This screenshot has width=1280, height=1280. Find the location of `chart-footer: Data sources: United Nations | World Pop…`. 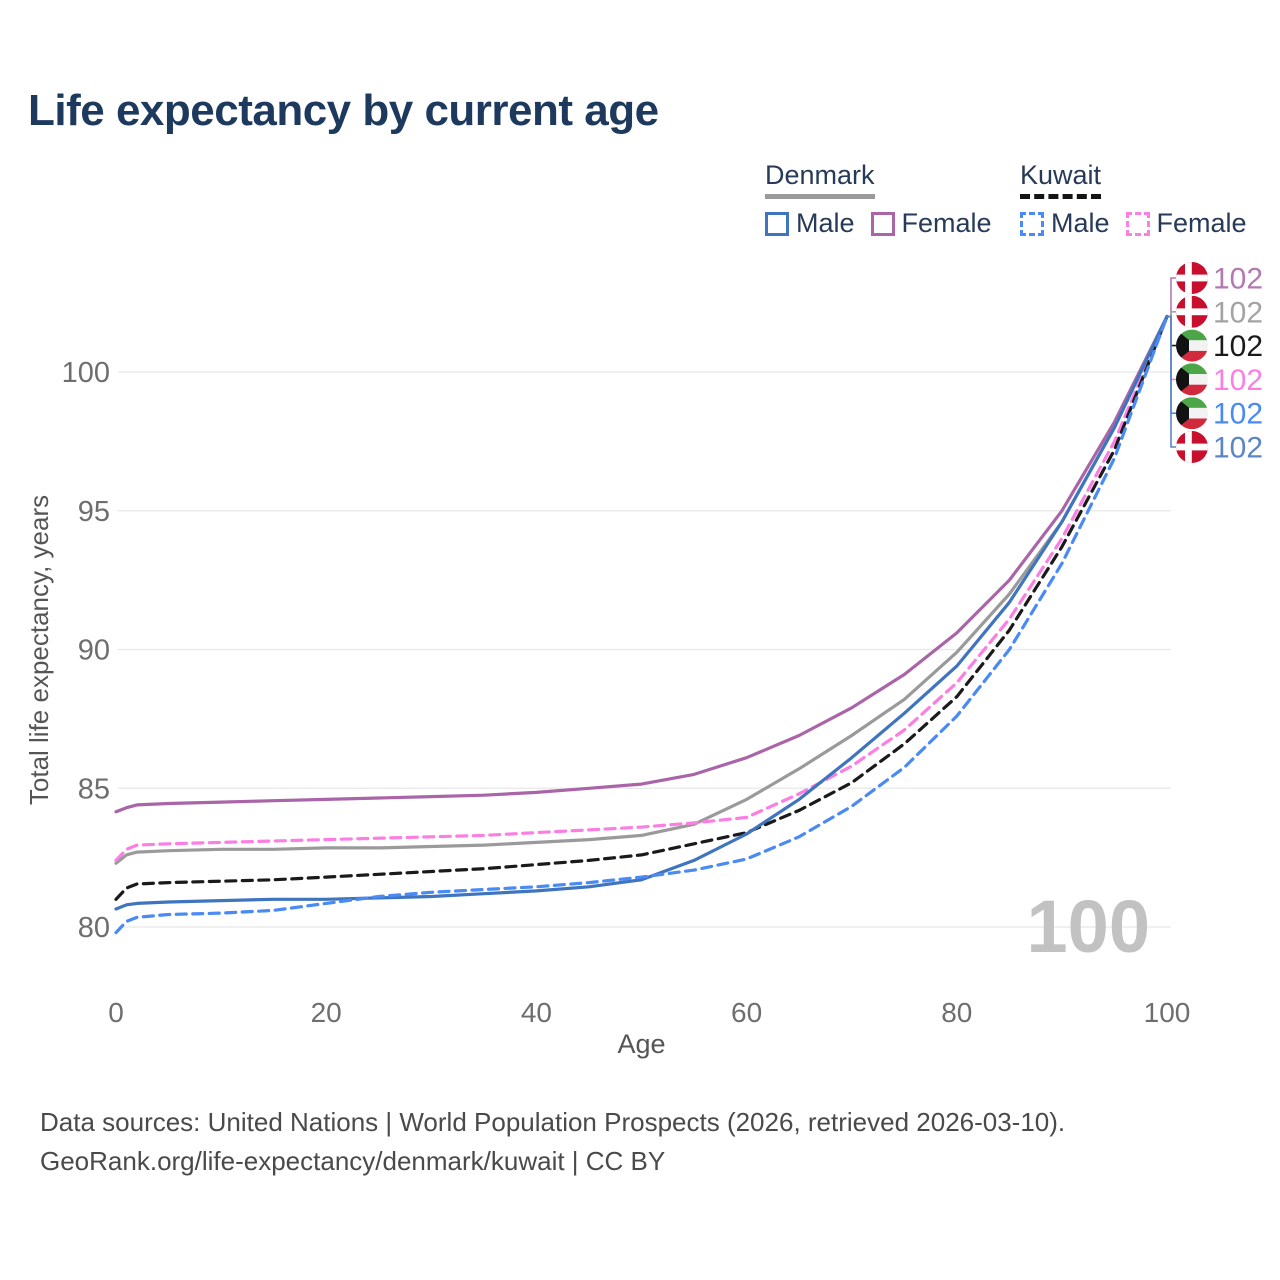

chart-footer: Data sources: United Nations | World Pop… is located at coordinates (552, 1142).